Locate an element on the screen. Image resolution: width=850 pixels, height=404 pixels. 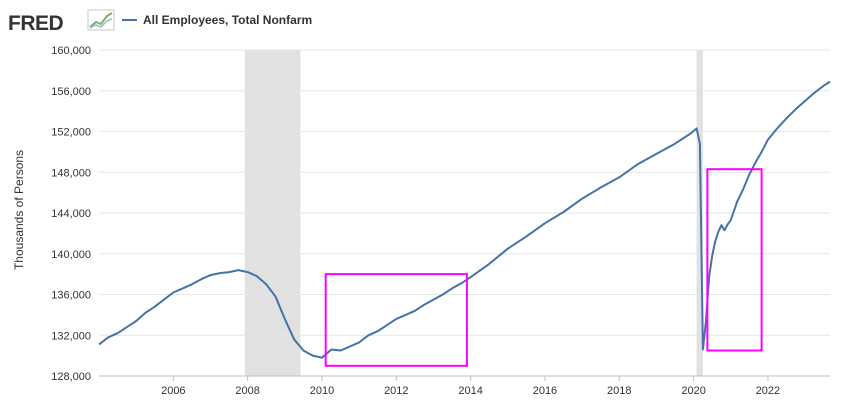
y-axis-title: Thousands of Persons is located at coordinates (19, 210).